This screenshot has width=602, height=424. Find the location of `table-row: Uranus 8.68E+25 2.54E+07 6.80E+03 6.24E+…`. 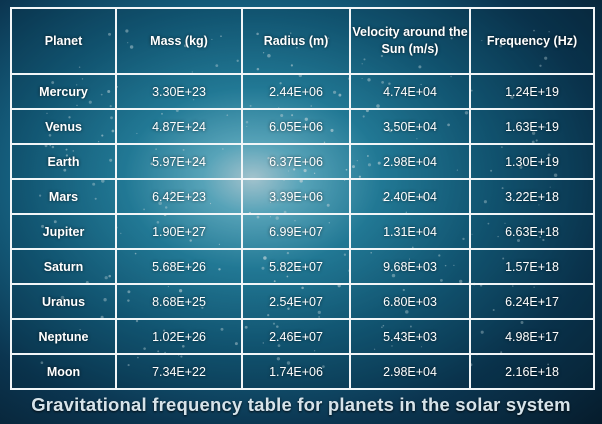

table-row: Uranus 8.68E+25 2.54E+07 6.80E+03 6.24E+… is located at coordinates (302, 301).